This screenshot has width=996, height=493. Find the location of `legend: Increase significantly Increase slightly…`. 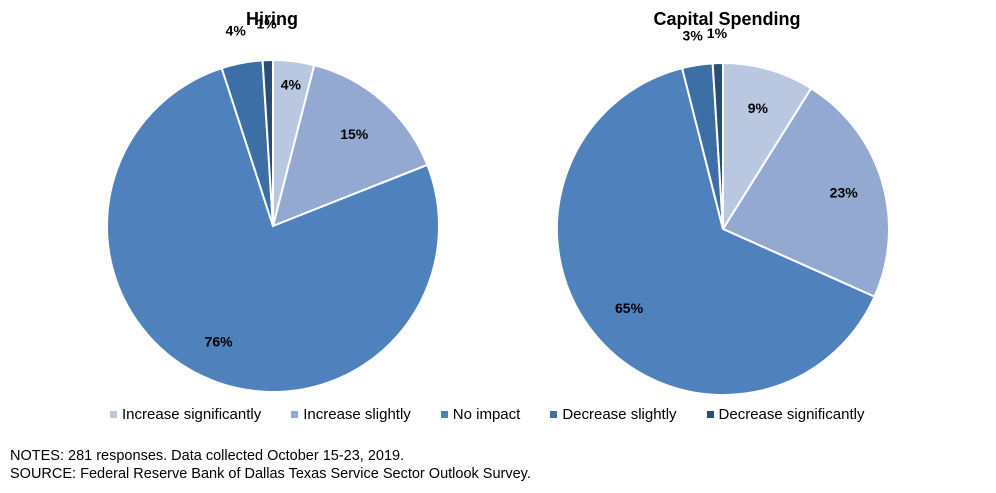

legend: Increase significantly Increase slightly… is located at coordinates (487, 414).